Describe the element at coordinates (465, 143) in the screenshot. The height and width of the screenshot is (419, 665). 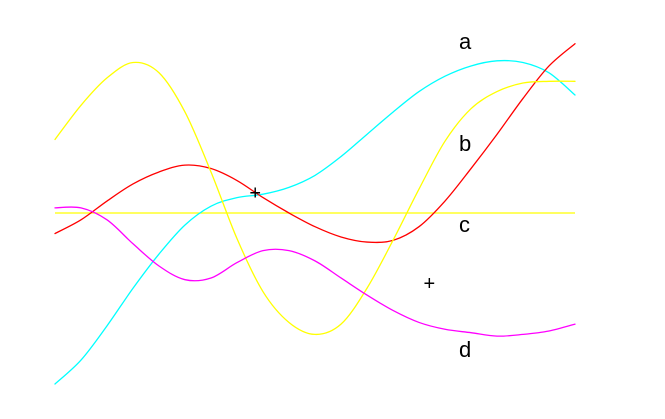
I see `curve-label-b: b` at that location.